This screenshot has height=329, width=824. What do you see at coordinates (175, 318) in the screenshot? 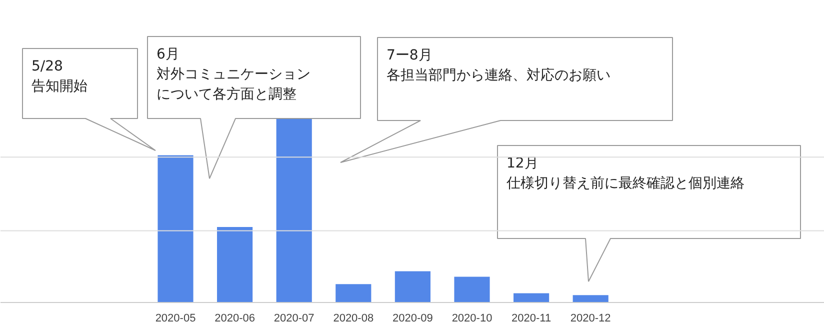
I see `x-tick-label: 2020-05` at bounding box center [175, 318].